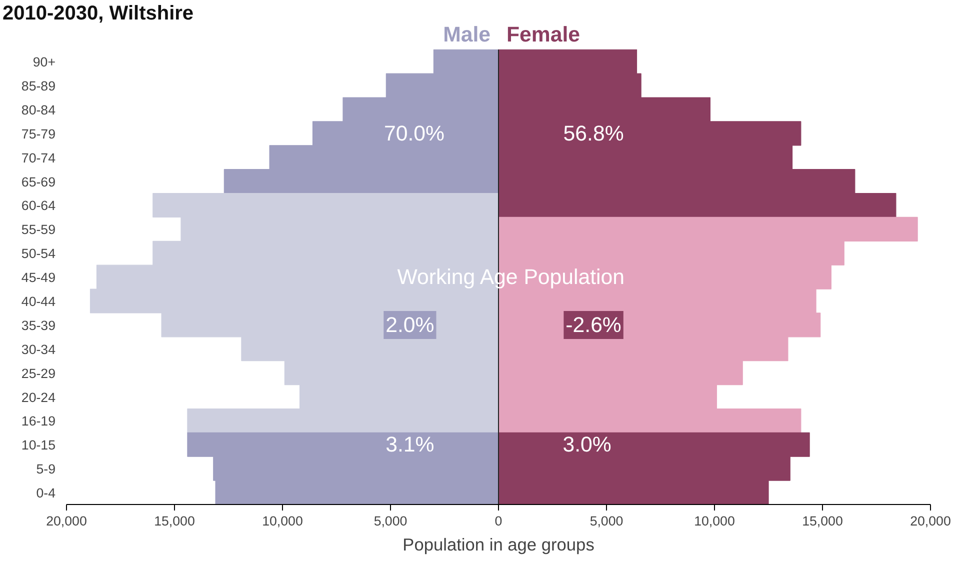 This screenshot has height=562, width=957. What do you see at coordinates (467, 34) in the screenshot?
I see `series-label: Male` at bounding box center [467, 34].